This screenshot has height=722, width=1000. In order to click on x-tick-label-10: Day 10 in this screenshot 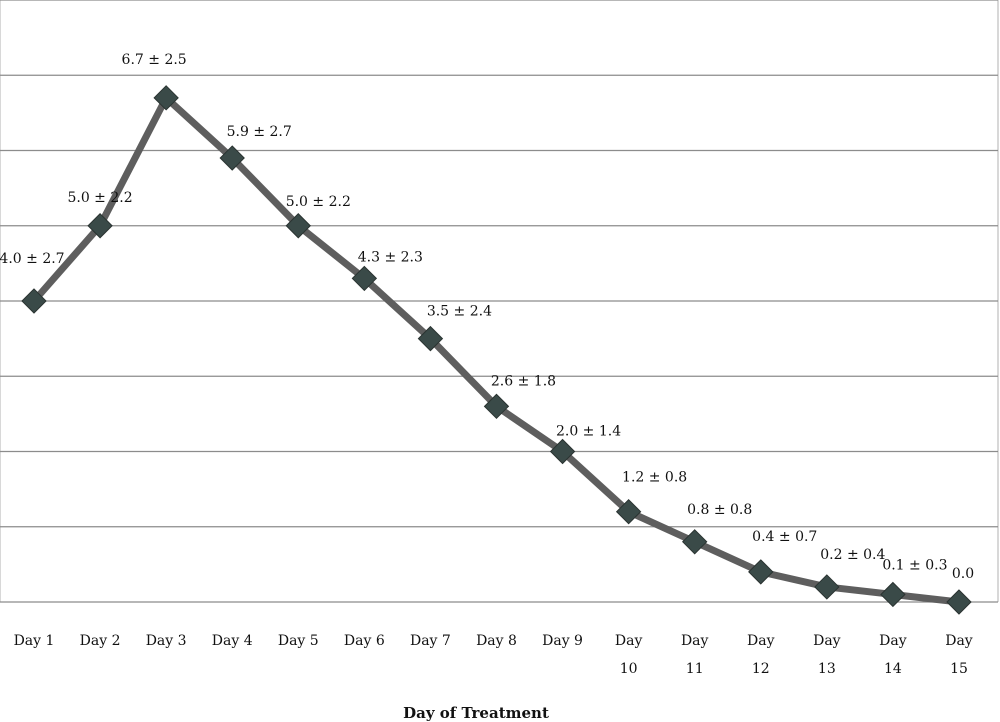, I will do `click(629, 655)`.